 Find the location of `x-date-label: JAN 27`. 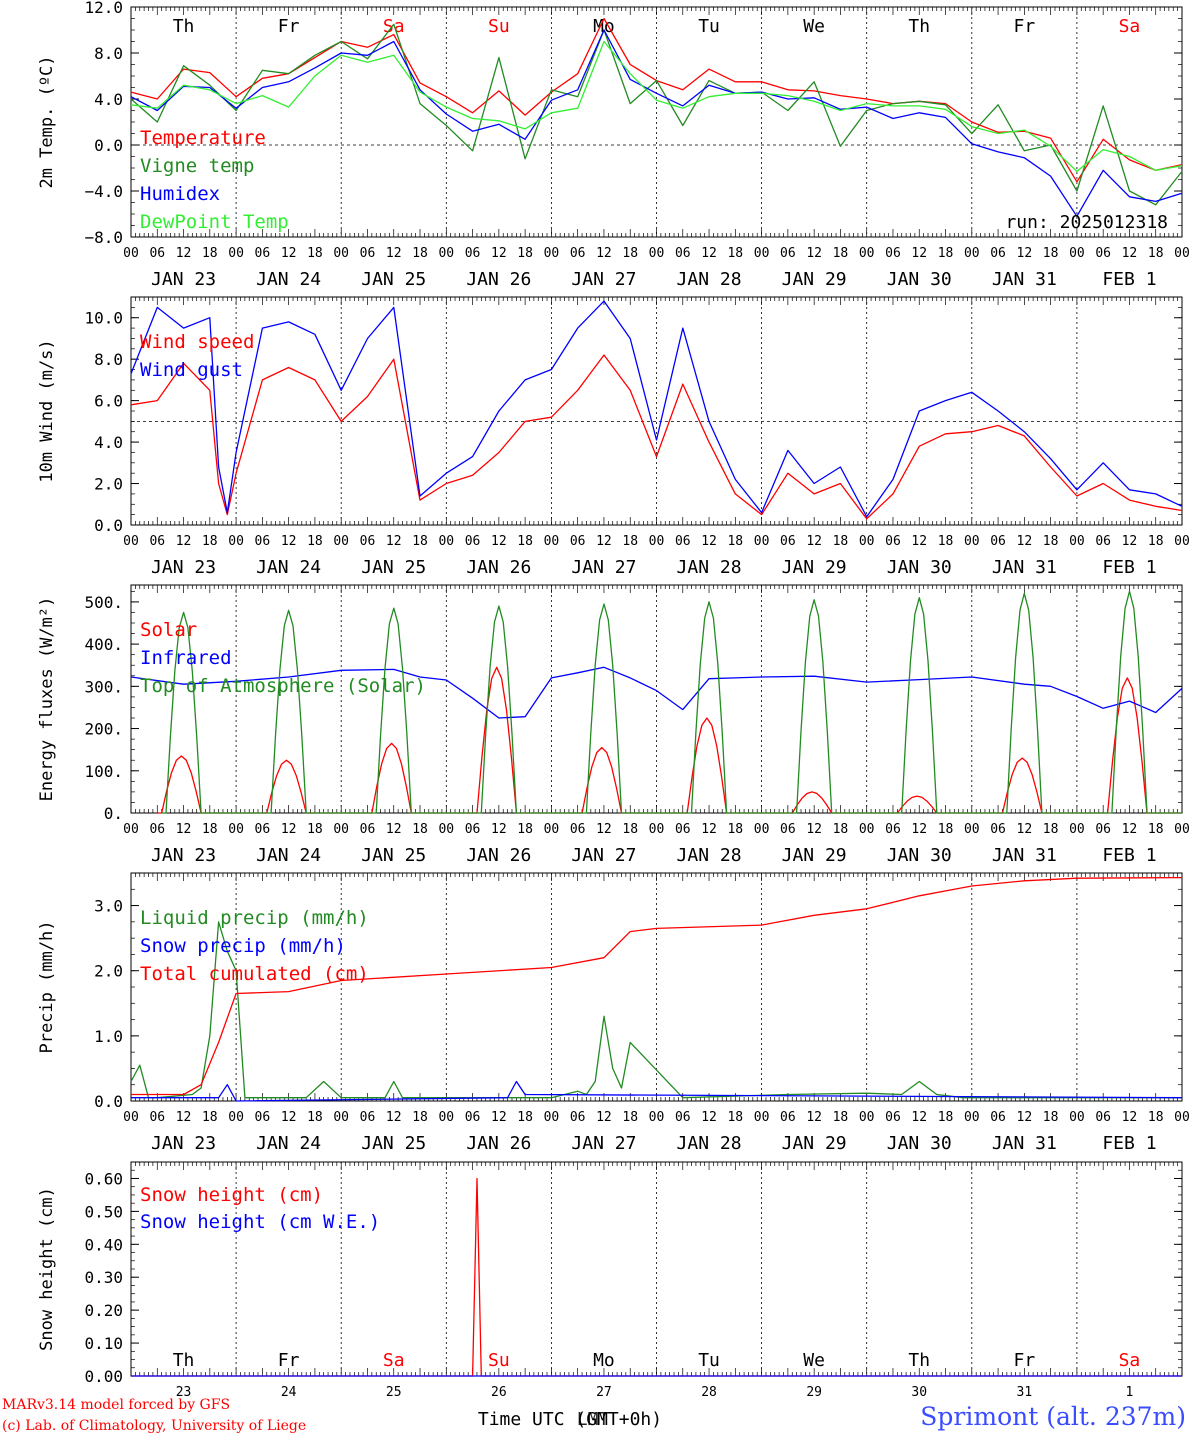

x-date-label: JAN 27 is located at coordinates (603, 279).